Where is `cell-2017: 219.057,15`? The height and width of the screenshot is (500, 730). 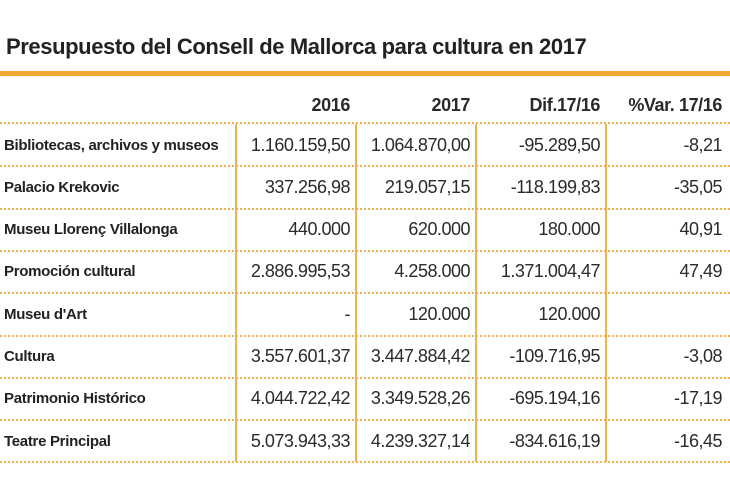 cell-2017: 219.057,15 is located at coordinates (427, 186).